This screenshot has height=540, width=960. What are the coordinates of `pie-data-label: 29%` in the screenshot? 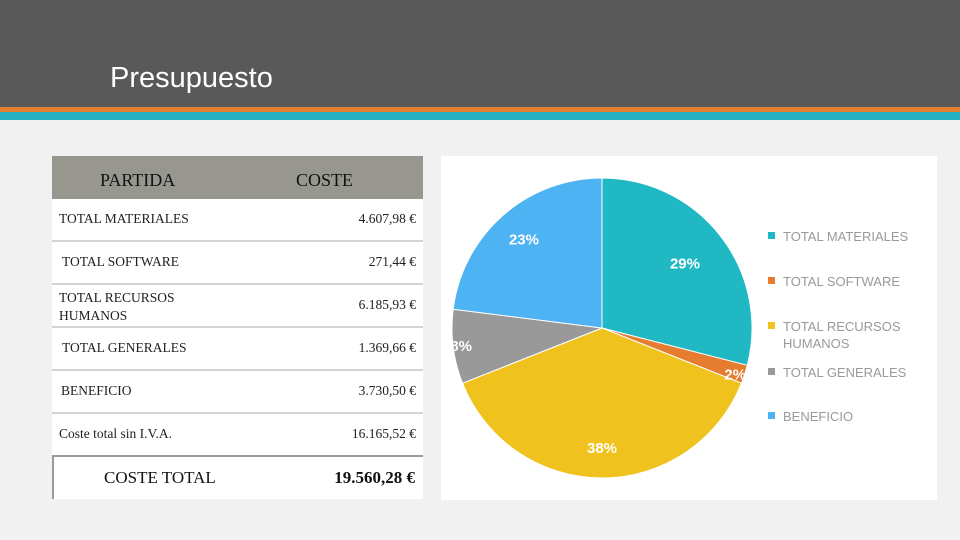 It's located at (685, 264).